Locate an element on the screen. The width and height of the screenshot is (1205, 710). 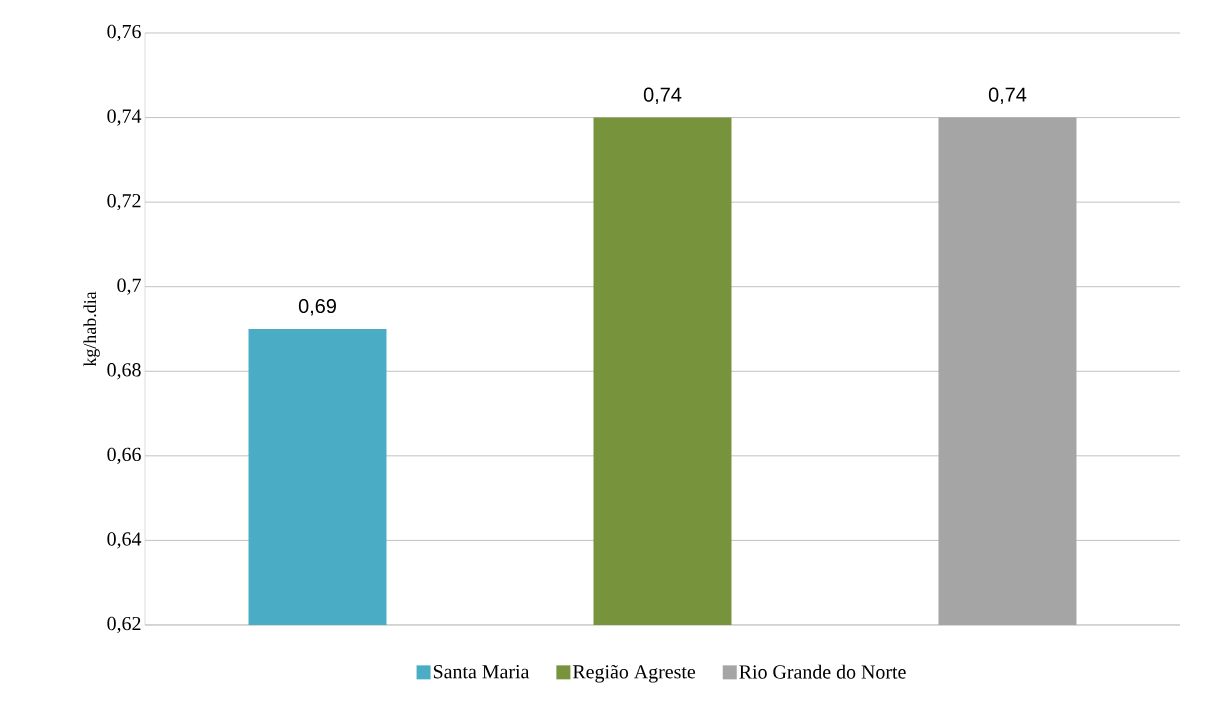
y-tick-label: 0,62 is located at coordinates (124, 625).